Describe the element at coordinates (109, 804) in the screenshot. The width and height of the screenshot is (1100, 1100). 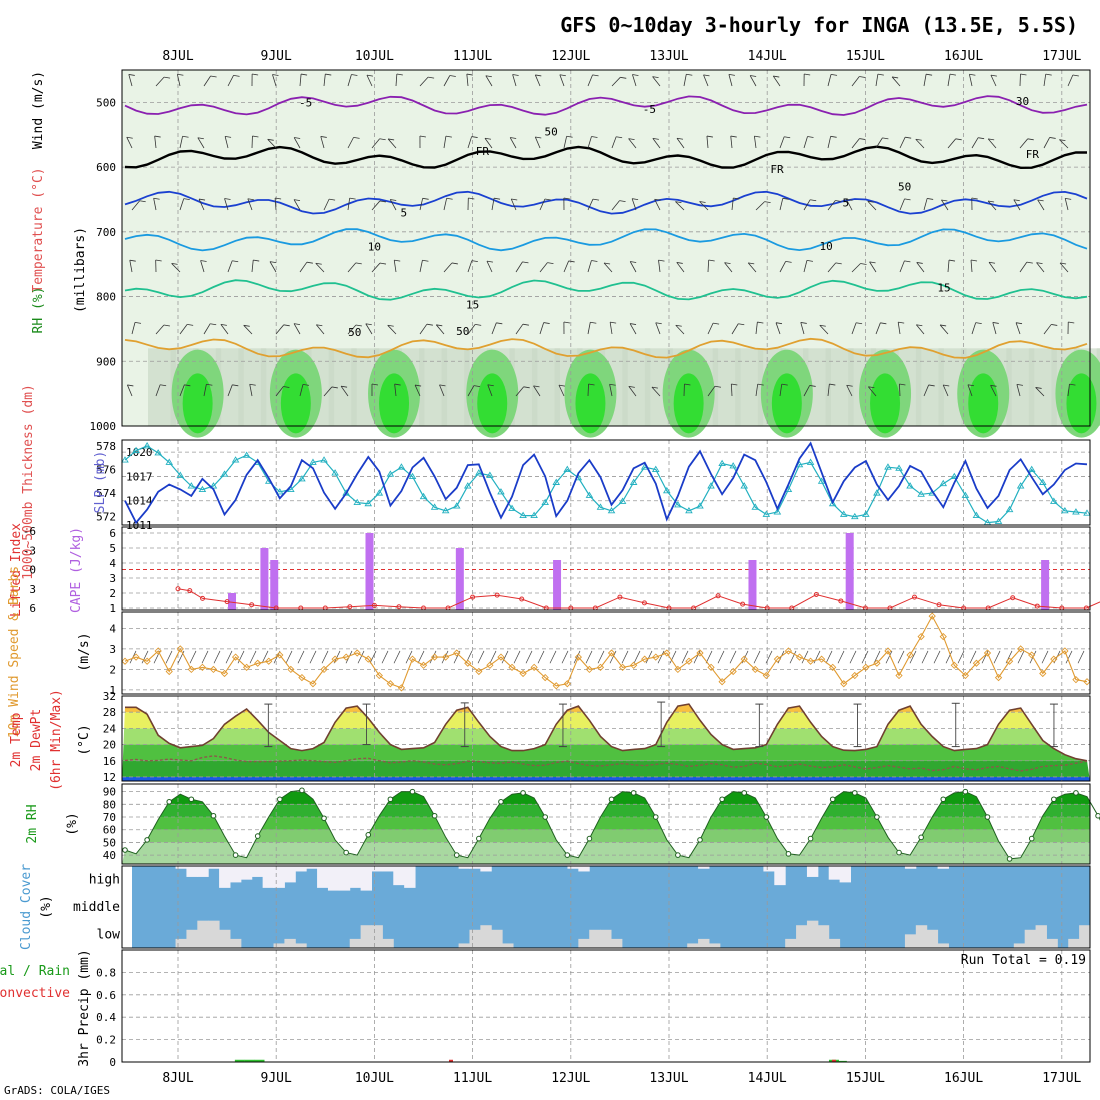
I see `ytick-rh: 80` at that location.